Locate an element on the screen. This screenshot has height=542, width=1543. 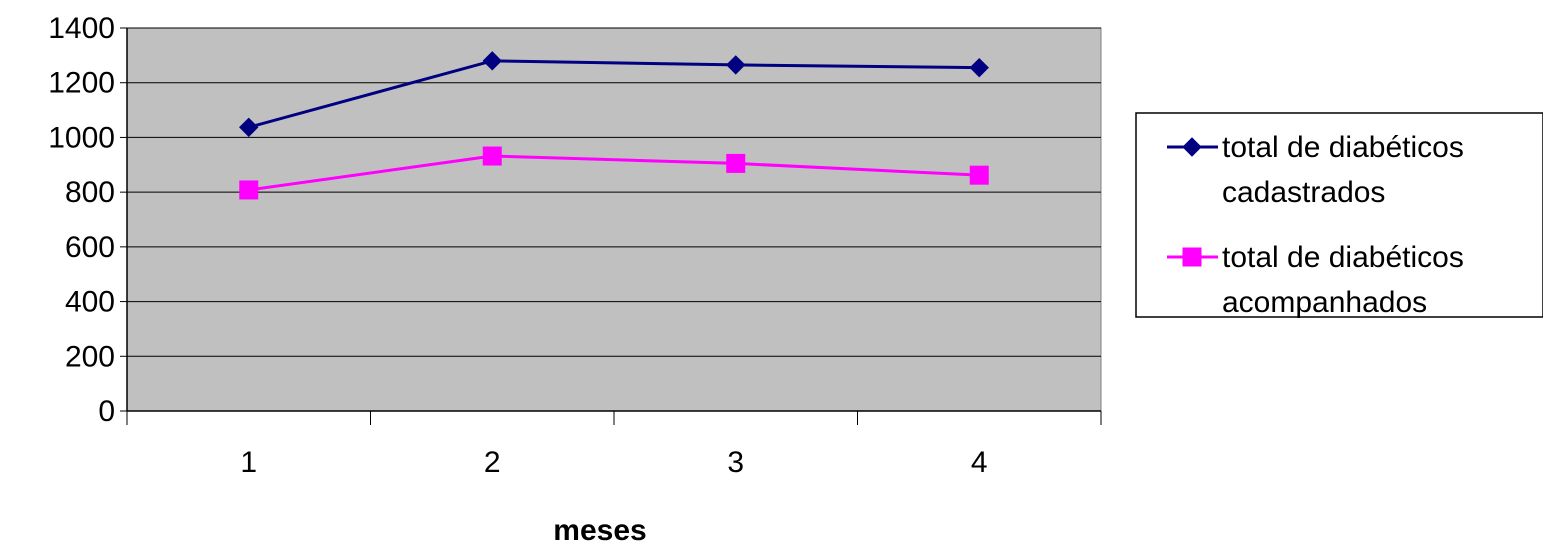
y-tick-label: 200 is located at coordinates (90, 356).